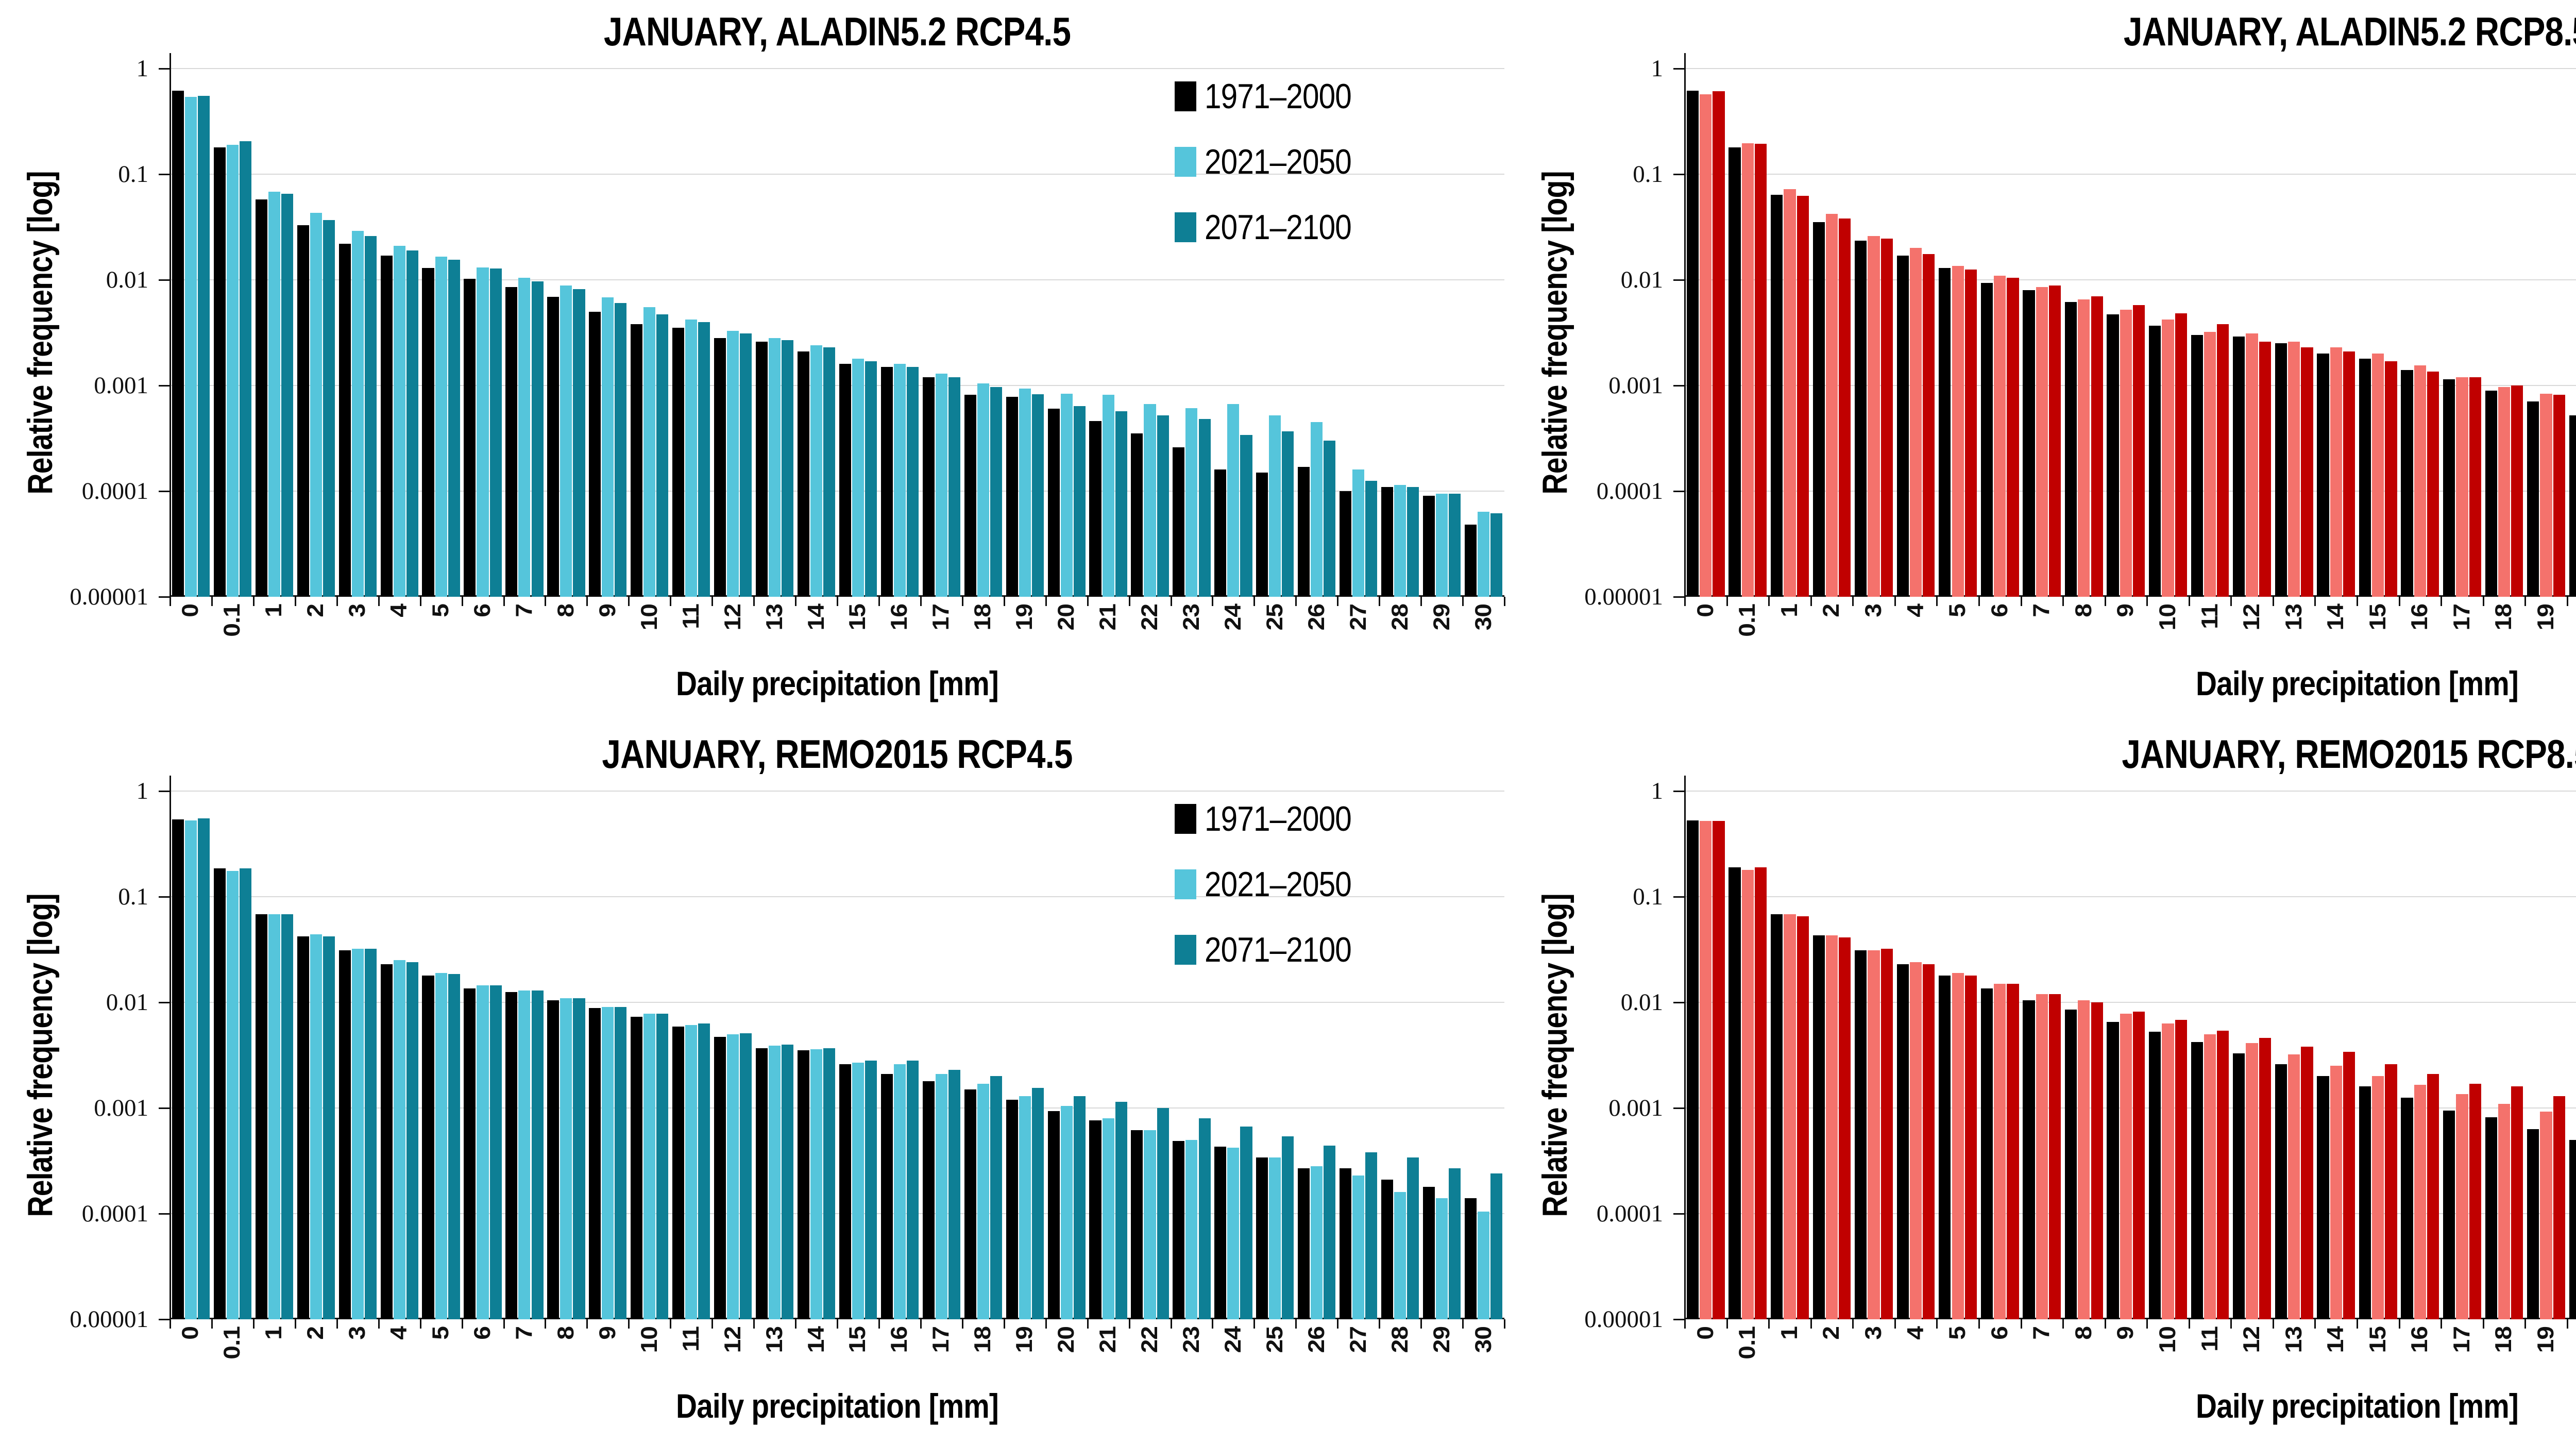  Describe the element at coordinates (1648, 174) in the screenshot. I see `y-tick-label: 0.1` at that location.